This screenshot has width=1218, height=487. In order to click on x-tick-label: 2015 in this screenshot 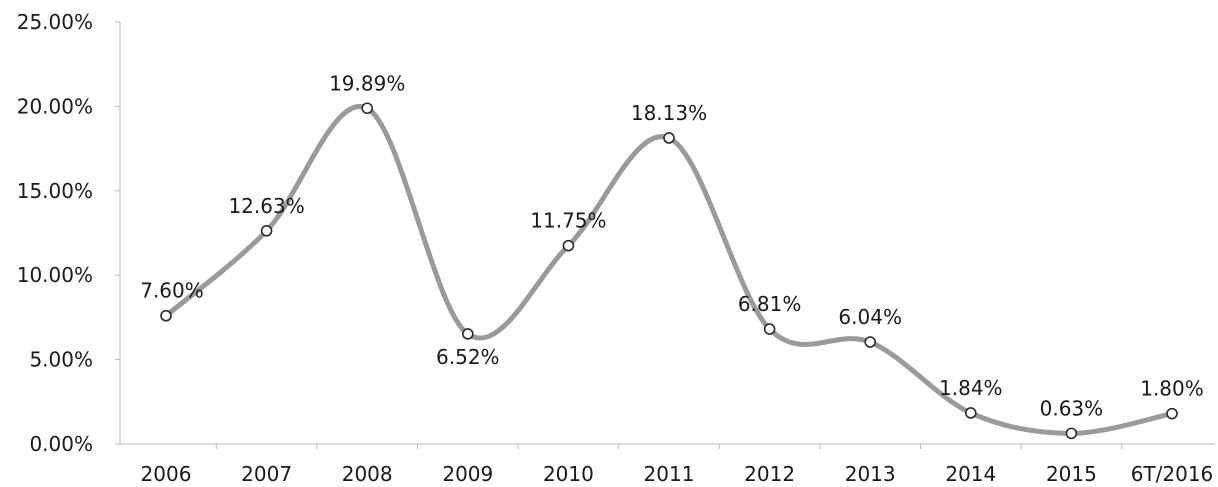, I will do `click(1071, 474)`.